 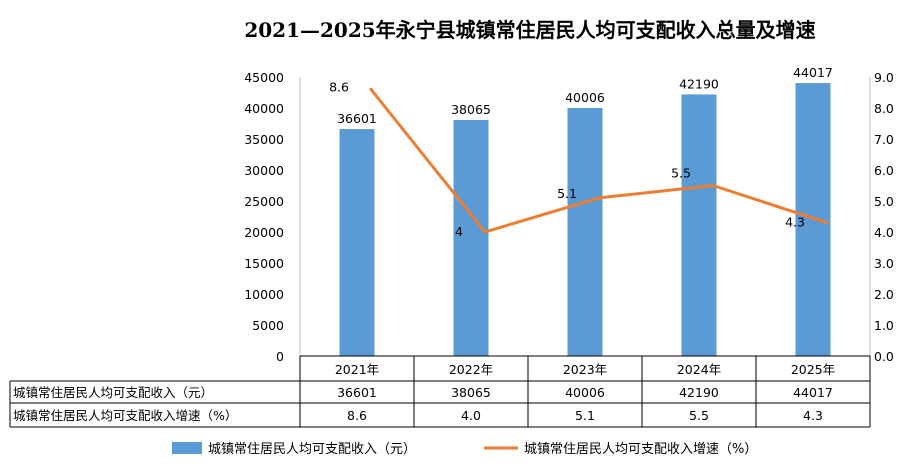 What do you see at coordinates (264, 108) in the screenshot?
I see `y-left-tick-label: 40000` at bounding box center [264, 108].